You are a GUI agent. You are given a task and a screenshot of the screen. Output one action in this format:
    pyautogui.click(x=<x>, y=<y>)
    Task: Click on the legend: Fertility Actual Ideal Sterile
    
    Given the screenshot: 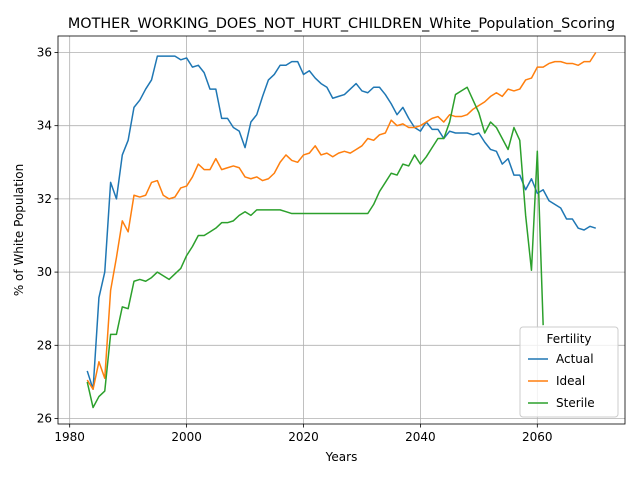 What is the action you would take?
    pyautogui.click(x=569, y=372)
    